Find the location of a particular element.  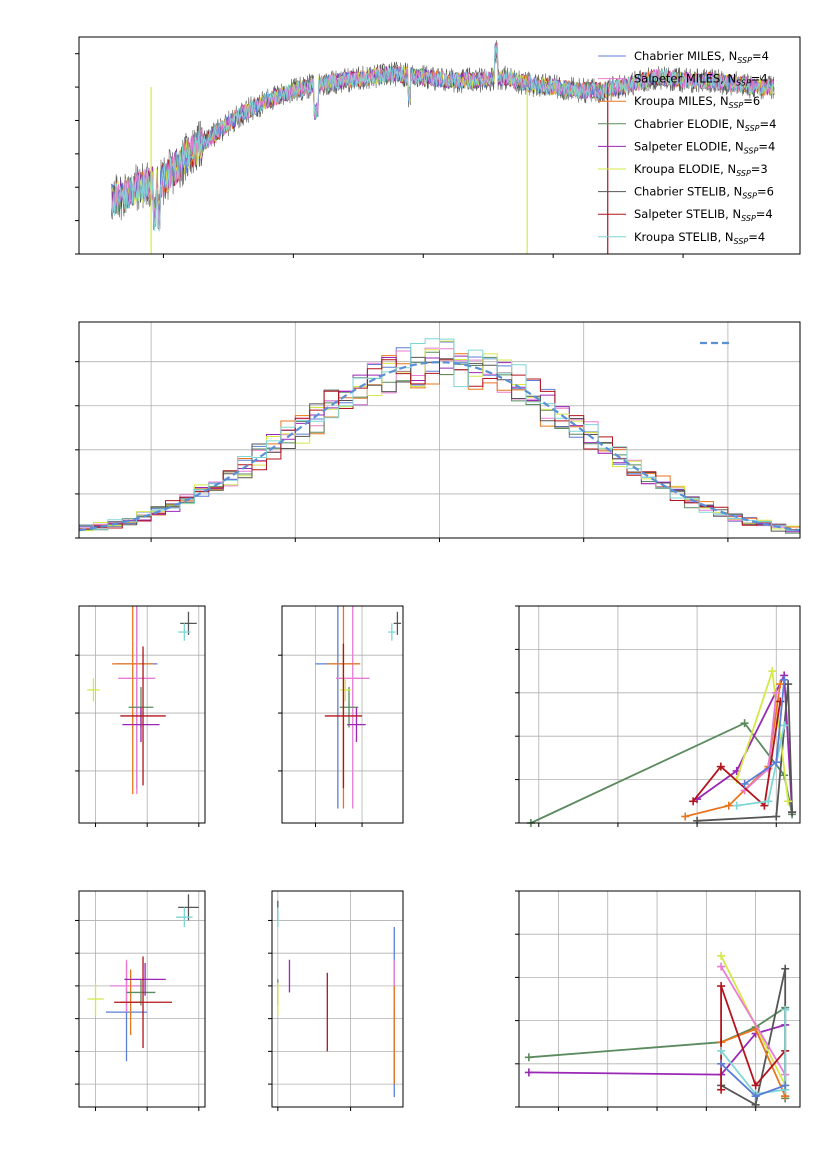

legend-name: Kroupa MILES, N is located at coordinates (681, 101).